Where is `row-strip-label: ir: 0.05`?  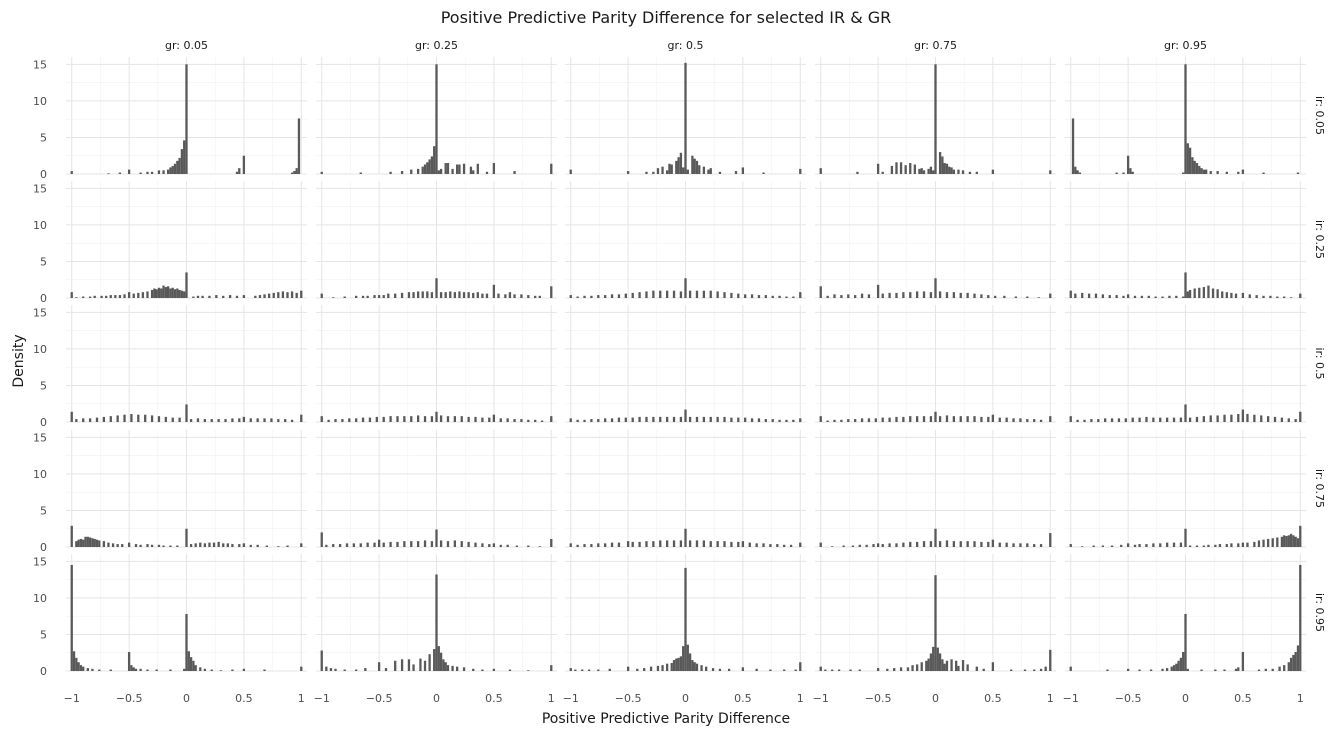
row-strip-label: ir: 0.05 is located at coordinates (1319, 115).